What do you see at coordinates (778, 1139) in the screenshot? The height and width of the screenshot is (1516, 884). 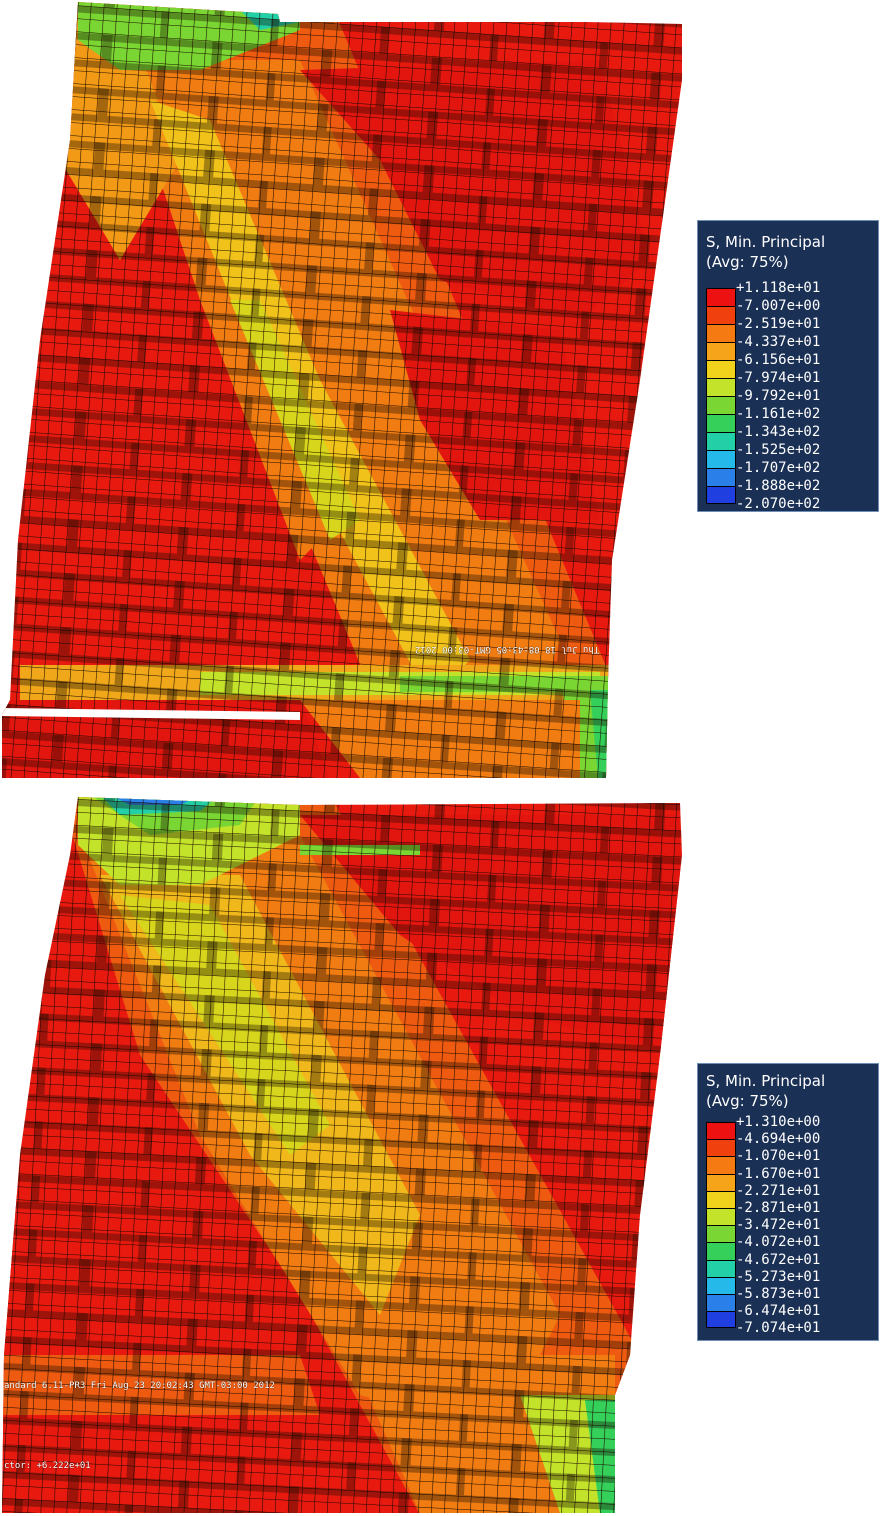 I see `legend-value: -4.694e+00` at bounding box center [778, 1139].